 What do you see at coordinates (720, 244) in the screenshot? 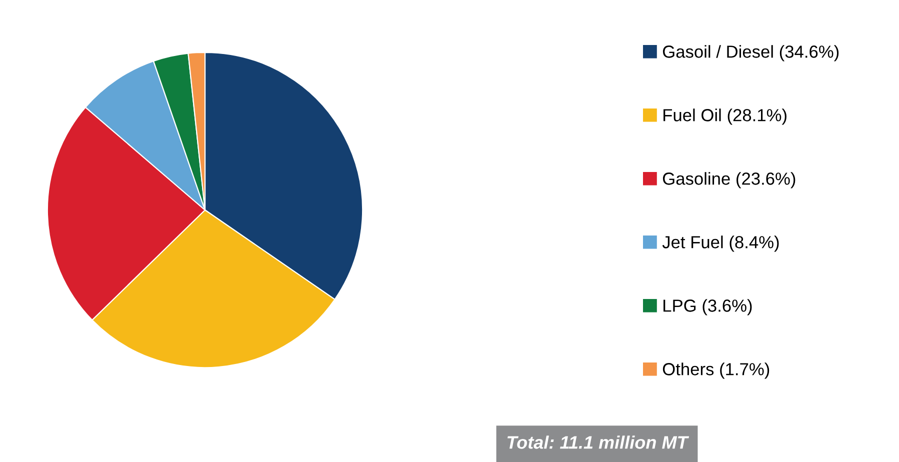
I see `legend-label: Jet Fuel (8.4%)` at bounding box center [720, 244].